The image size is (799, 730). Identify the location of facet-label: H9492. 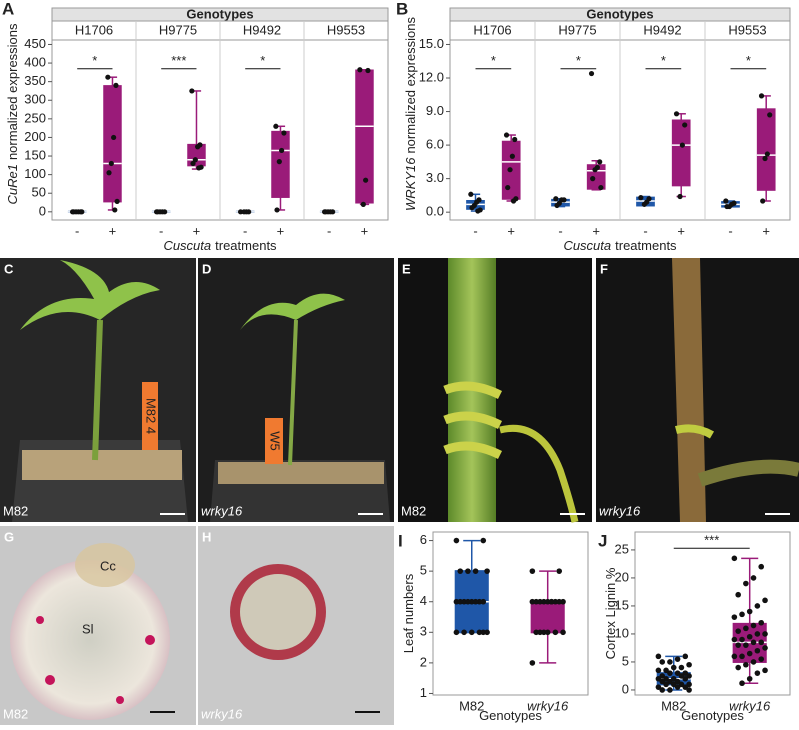
(262, 29).